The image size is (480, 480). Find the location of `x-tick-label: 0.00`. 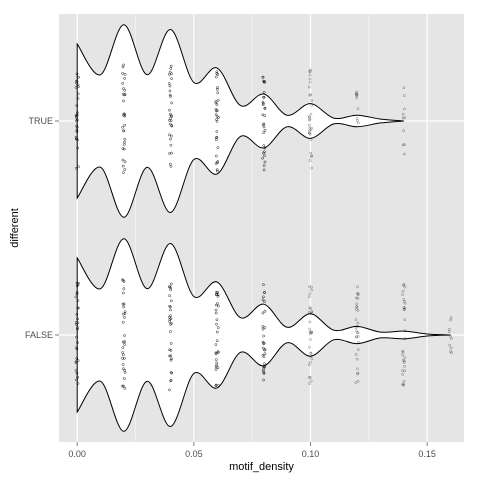

x-tick-label: 0.00 is located at coordinates (77, 454).